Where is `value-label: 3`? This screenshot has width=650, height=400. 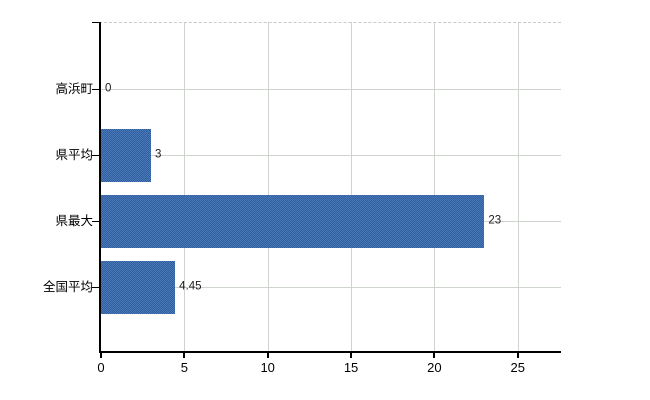 value-label: 3 is located at coordinates (158, 154).